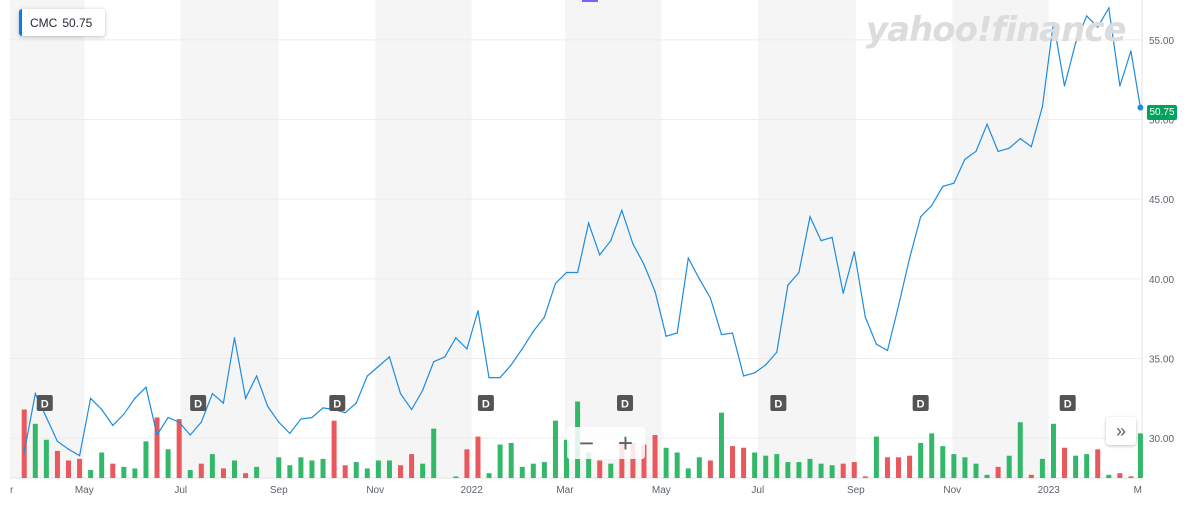 Image resolution: width=1193 pixels, height=505 pixels. Describe the element at coordinates (1161, 280) in the screenshot. I see `y-tick-label: 40.00` at that location.